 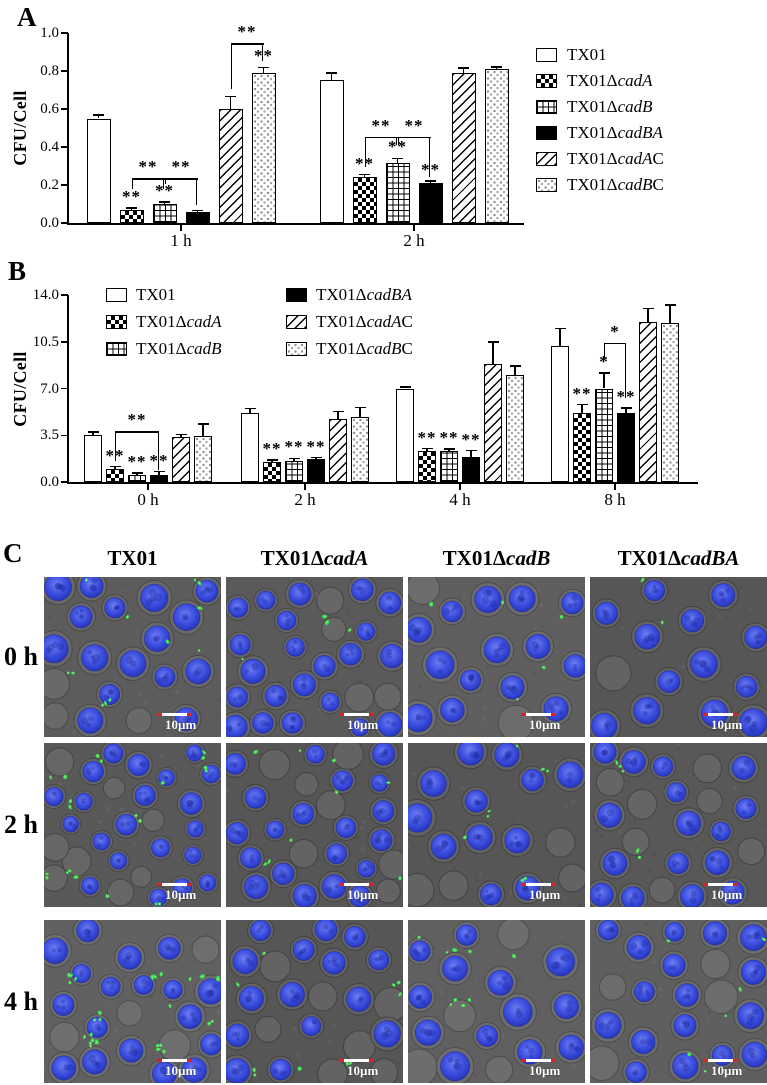 I want to click on y-tick-label: 14.0, so click(x=45, y=295).